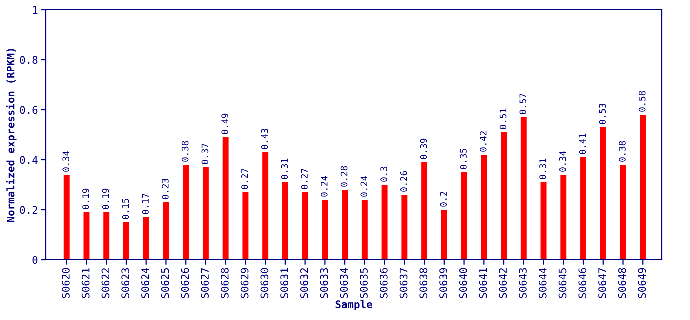 The height and width of the screenshot is (320, 690). What do you see at coordinates (483, 142) in the screenshot?
I see `data-label: 0.42` at bounding box center [483, 142].